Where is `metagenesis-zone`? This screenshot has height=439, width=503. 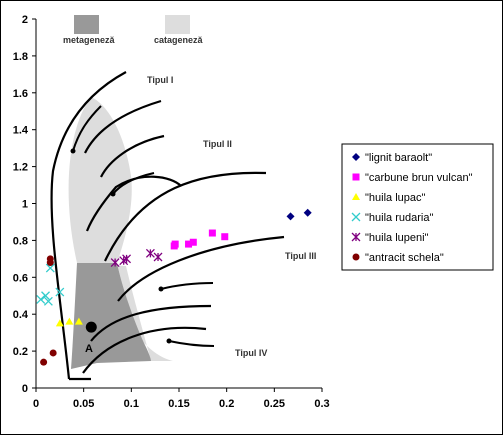 metagenesis-zone is located at coordinates (111, 316).